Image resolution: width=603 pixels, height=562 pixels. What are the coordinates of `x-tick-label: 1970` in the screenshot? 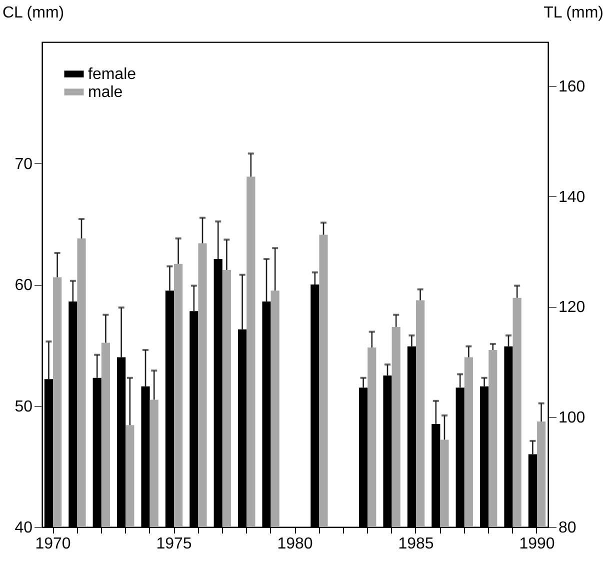 It's located at (53, 544).